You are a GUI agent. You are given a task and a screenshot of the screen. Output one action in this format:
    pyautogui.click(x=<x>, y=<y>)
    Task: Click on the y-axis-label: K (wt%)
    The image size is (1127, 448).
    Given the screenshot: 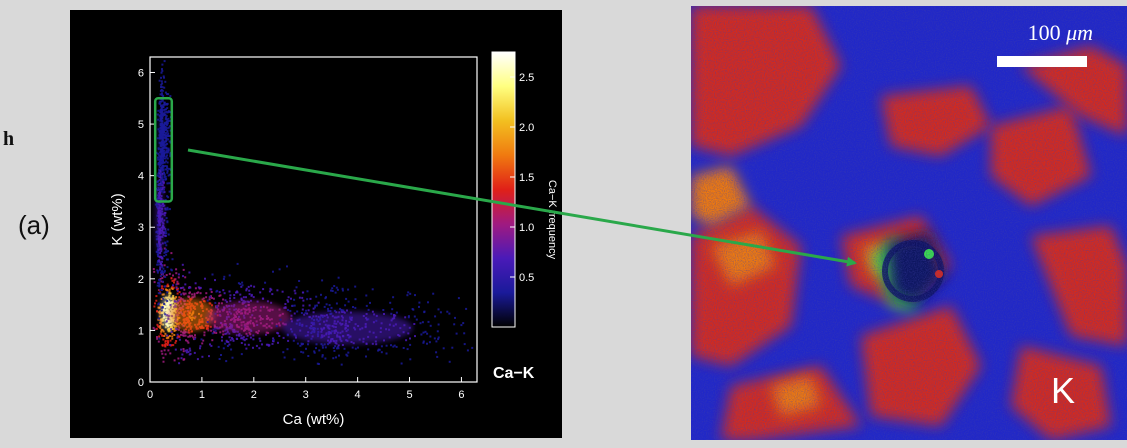 What is the action you would take?
    pyautogui.click(x=117, y=219)
    